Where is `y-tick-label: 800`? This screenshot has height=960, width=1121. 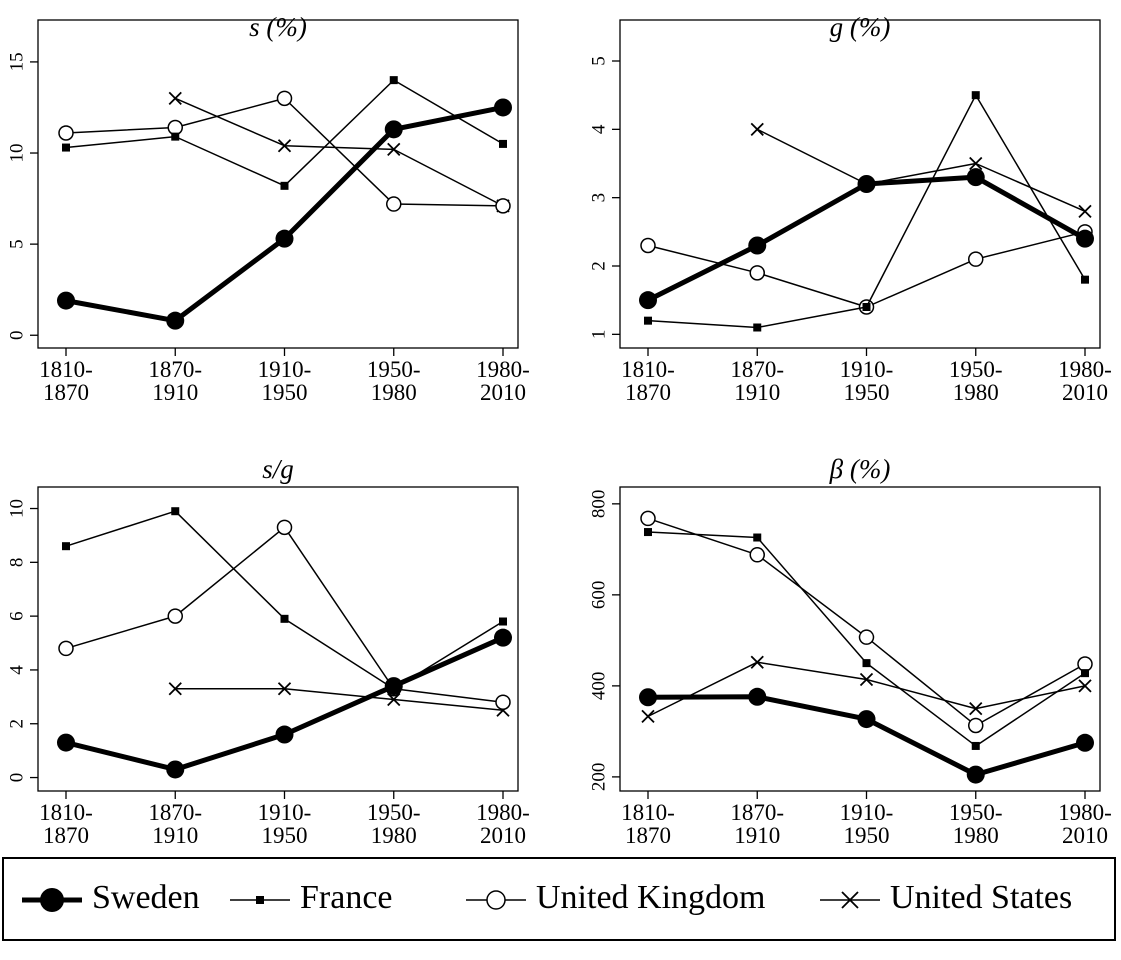 y-tick-label: 800 is located at coordinates (598, 504).